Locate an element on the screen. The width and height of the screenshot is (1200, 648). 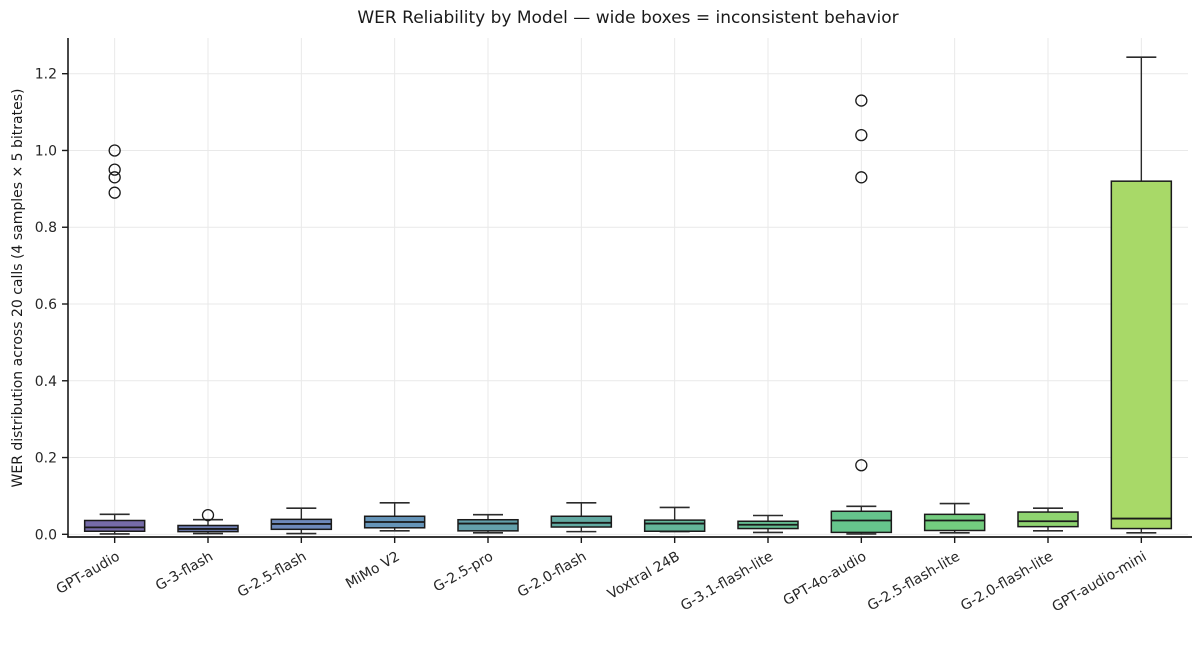
box-G-2.5-flash-lite is located at coordinates (954, 522).